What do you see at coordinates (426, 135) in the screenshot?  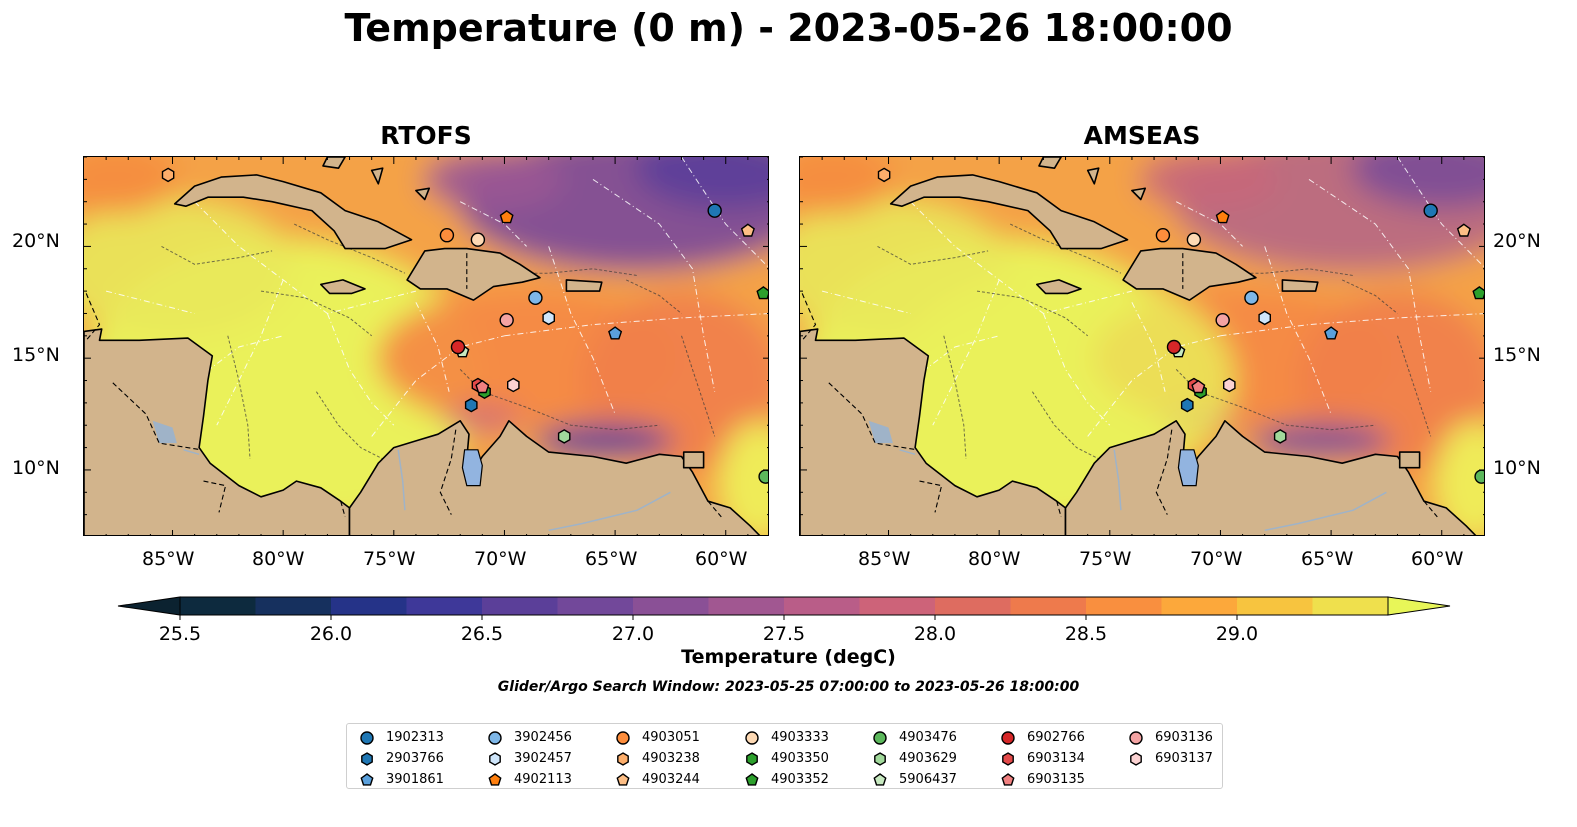 I see `panel-title-rtofs: RTOFS` at bounding box center [426, 135].